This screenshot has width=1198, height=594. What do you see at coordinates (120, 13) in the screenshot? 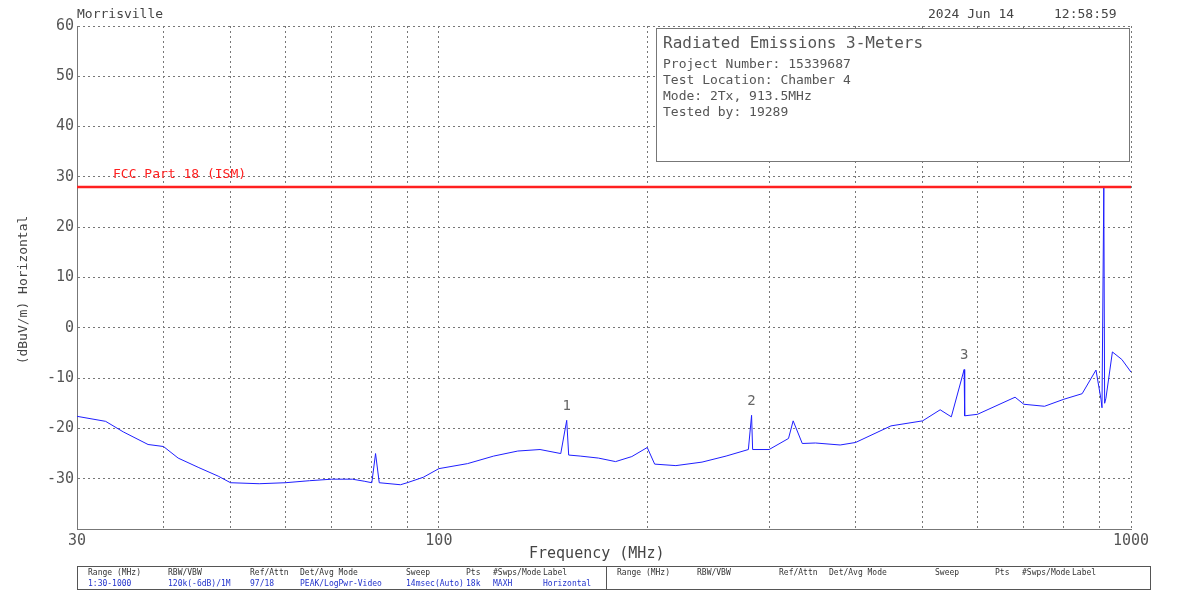
I see `text: Morrisville` at bounding box center [120, 13].